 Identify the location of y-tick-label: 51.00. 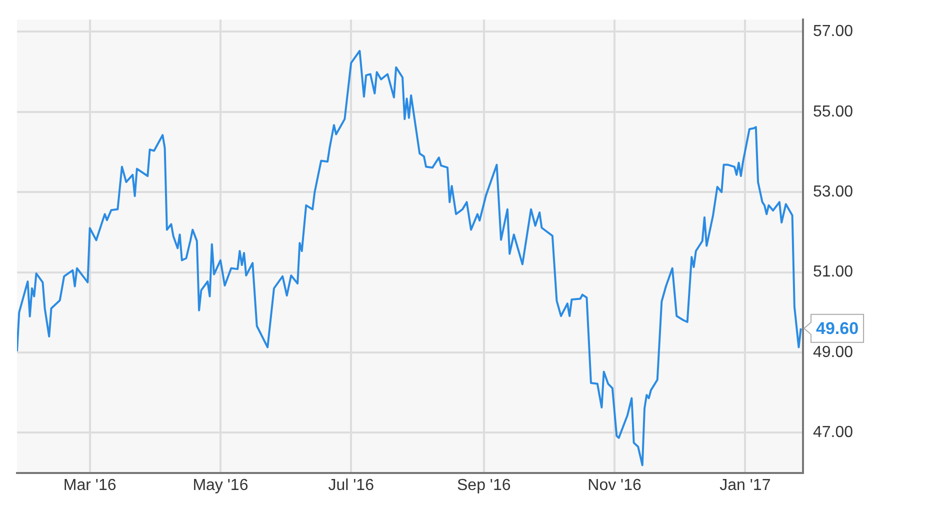
(833, 272).